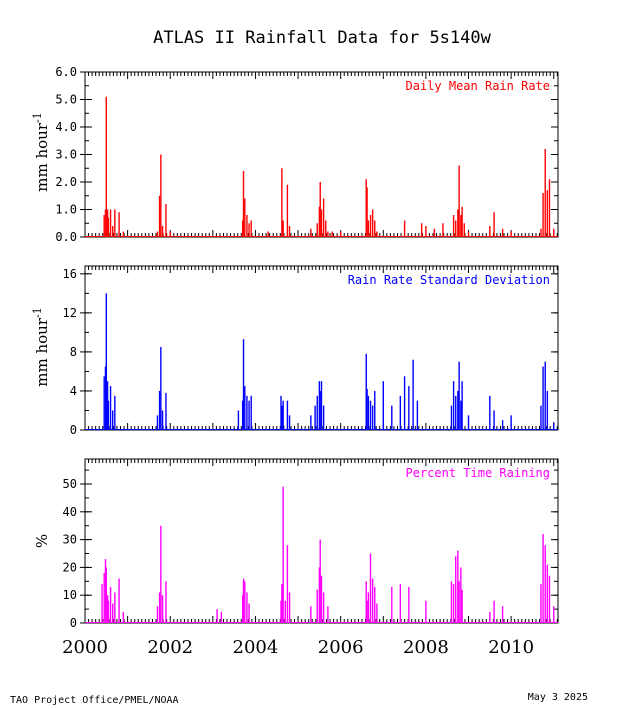 The width and height of the screenshot is (623, 709). I want to click on y-tick-label: 5.0, so click(66, 100).